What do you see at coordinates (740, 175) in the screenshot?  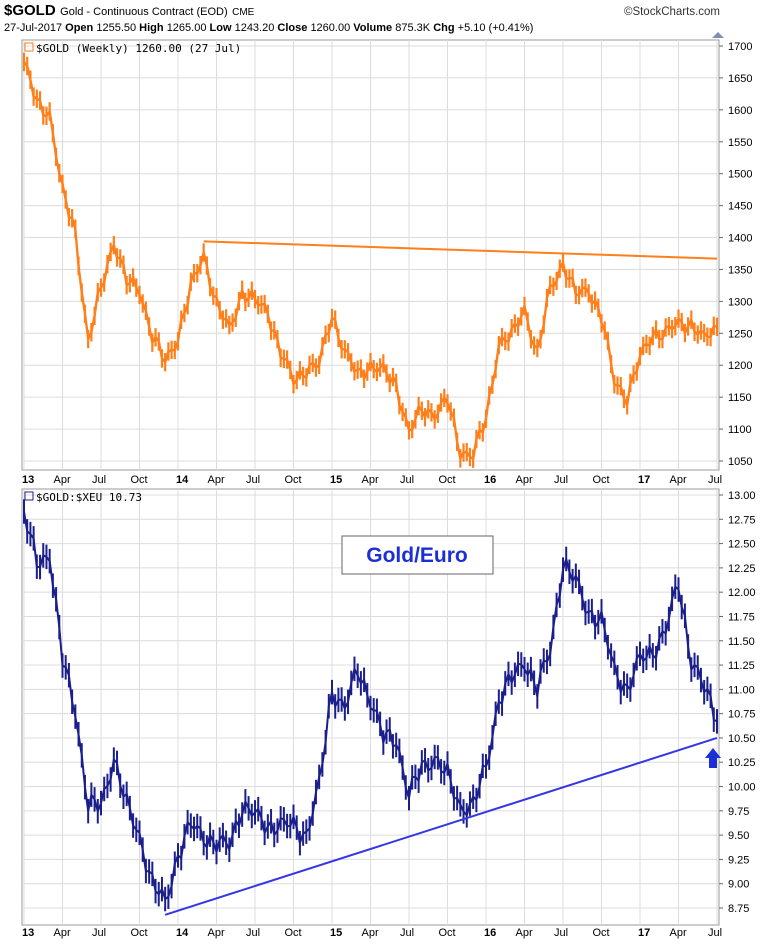 I see `y-tick-label: 1500` at bounding box center [740, 175].